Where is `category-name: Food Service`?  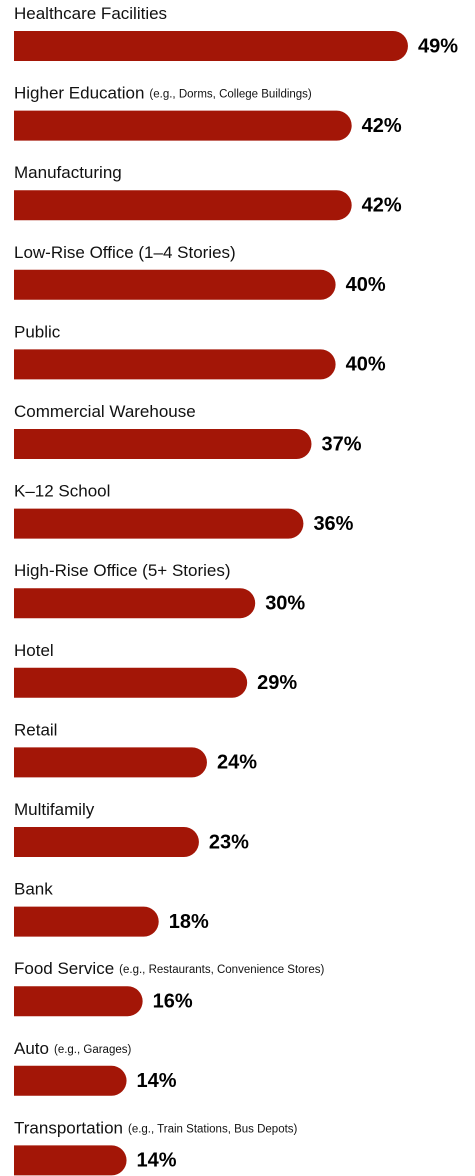 category-name: Food Service is located at coordinates (64, 969).